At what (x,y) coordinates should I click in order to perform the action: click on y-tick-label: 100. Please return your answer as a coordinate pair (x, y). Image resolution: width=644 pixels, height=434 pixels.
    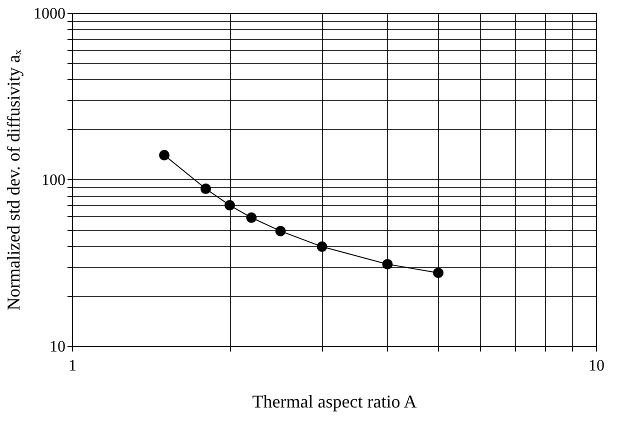
    Looking at the image, I should click on (54, 180).